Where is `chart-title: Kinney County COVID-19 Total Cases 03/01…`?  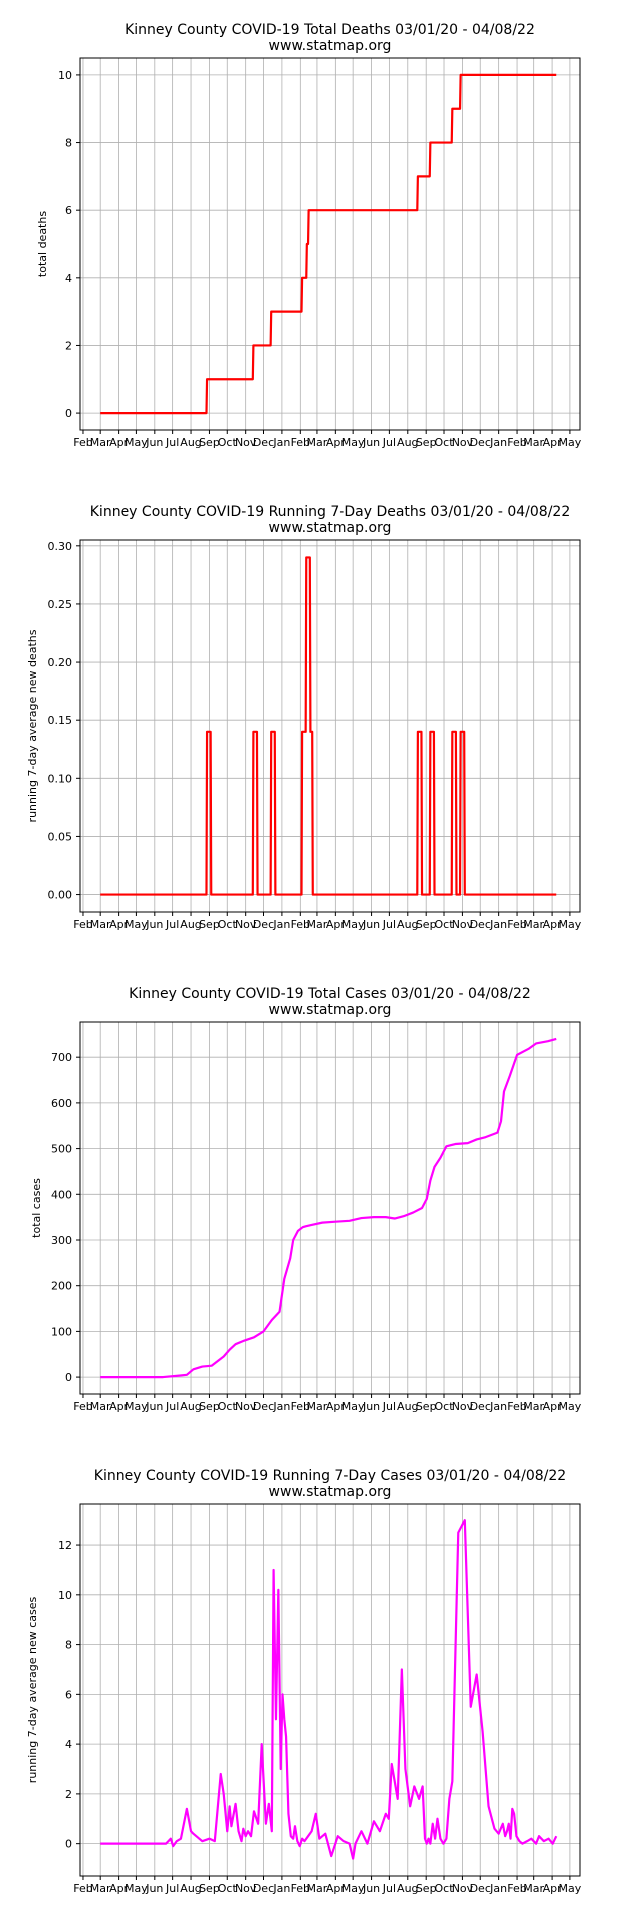
chart-title: Kinney County COVID-19 Total Cases 03/01… is located at coordinates (330, 994).